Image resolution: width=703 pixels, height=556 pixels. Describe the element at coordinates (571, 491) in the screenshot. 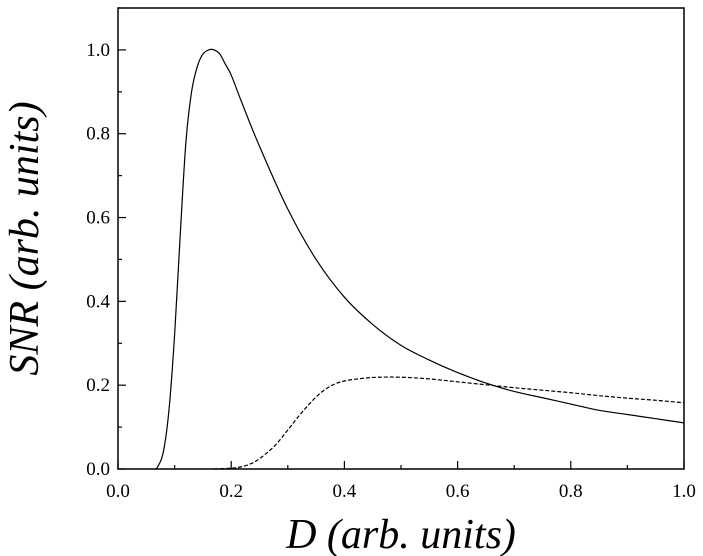

I see `x-tick-label: 0.8` at that location.